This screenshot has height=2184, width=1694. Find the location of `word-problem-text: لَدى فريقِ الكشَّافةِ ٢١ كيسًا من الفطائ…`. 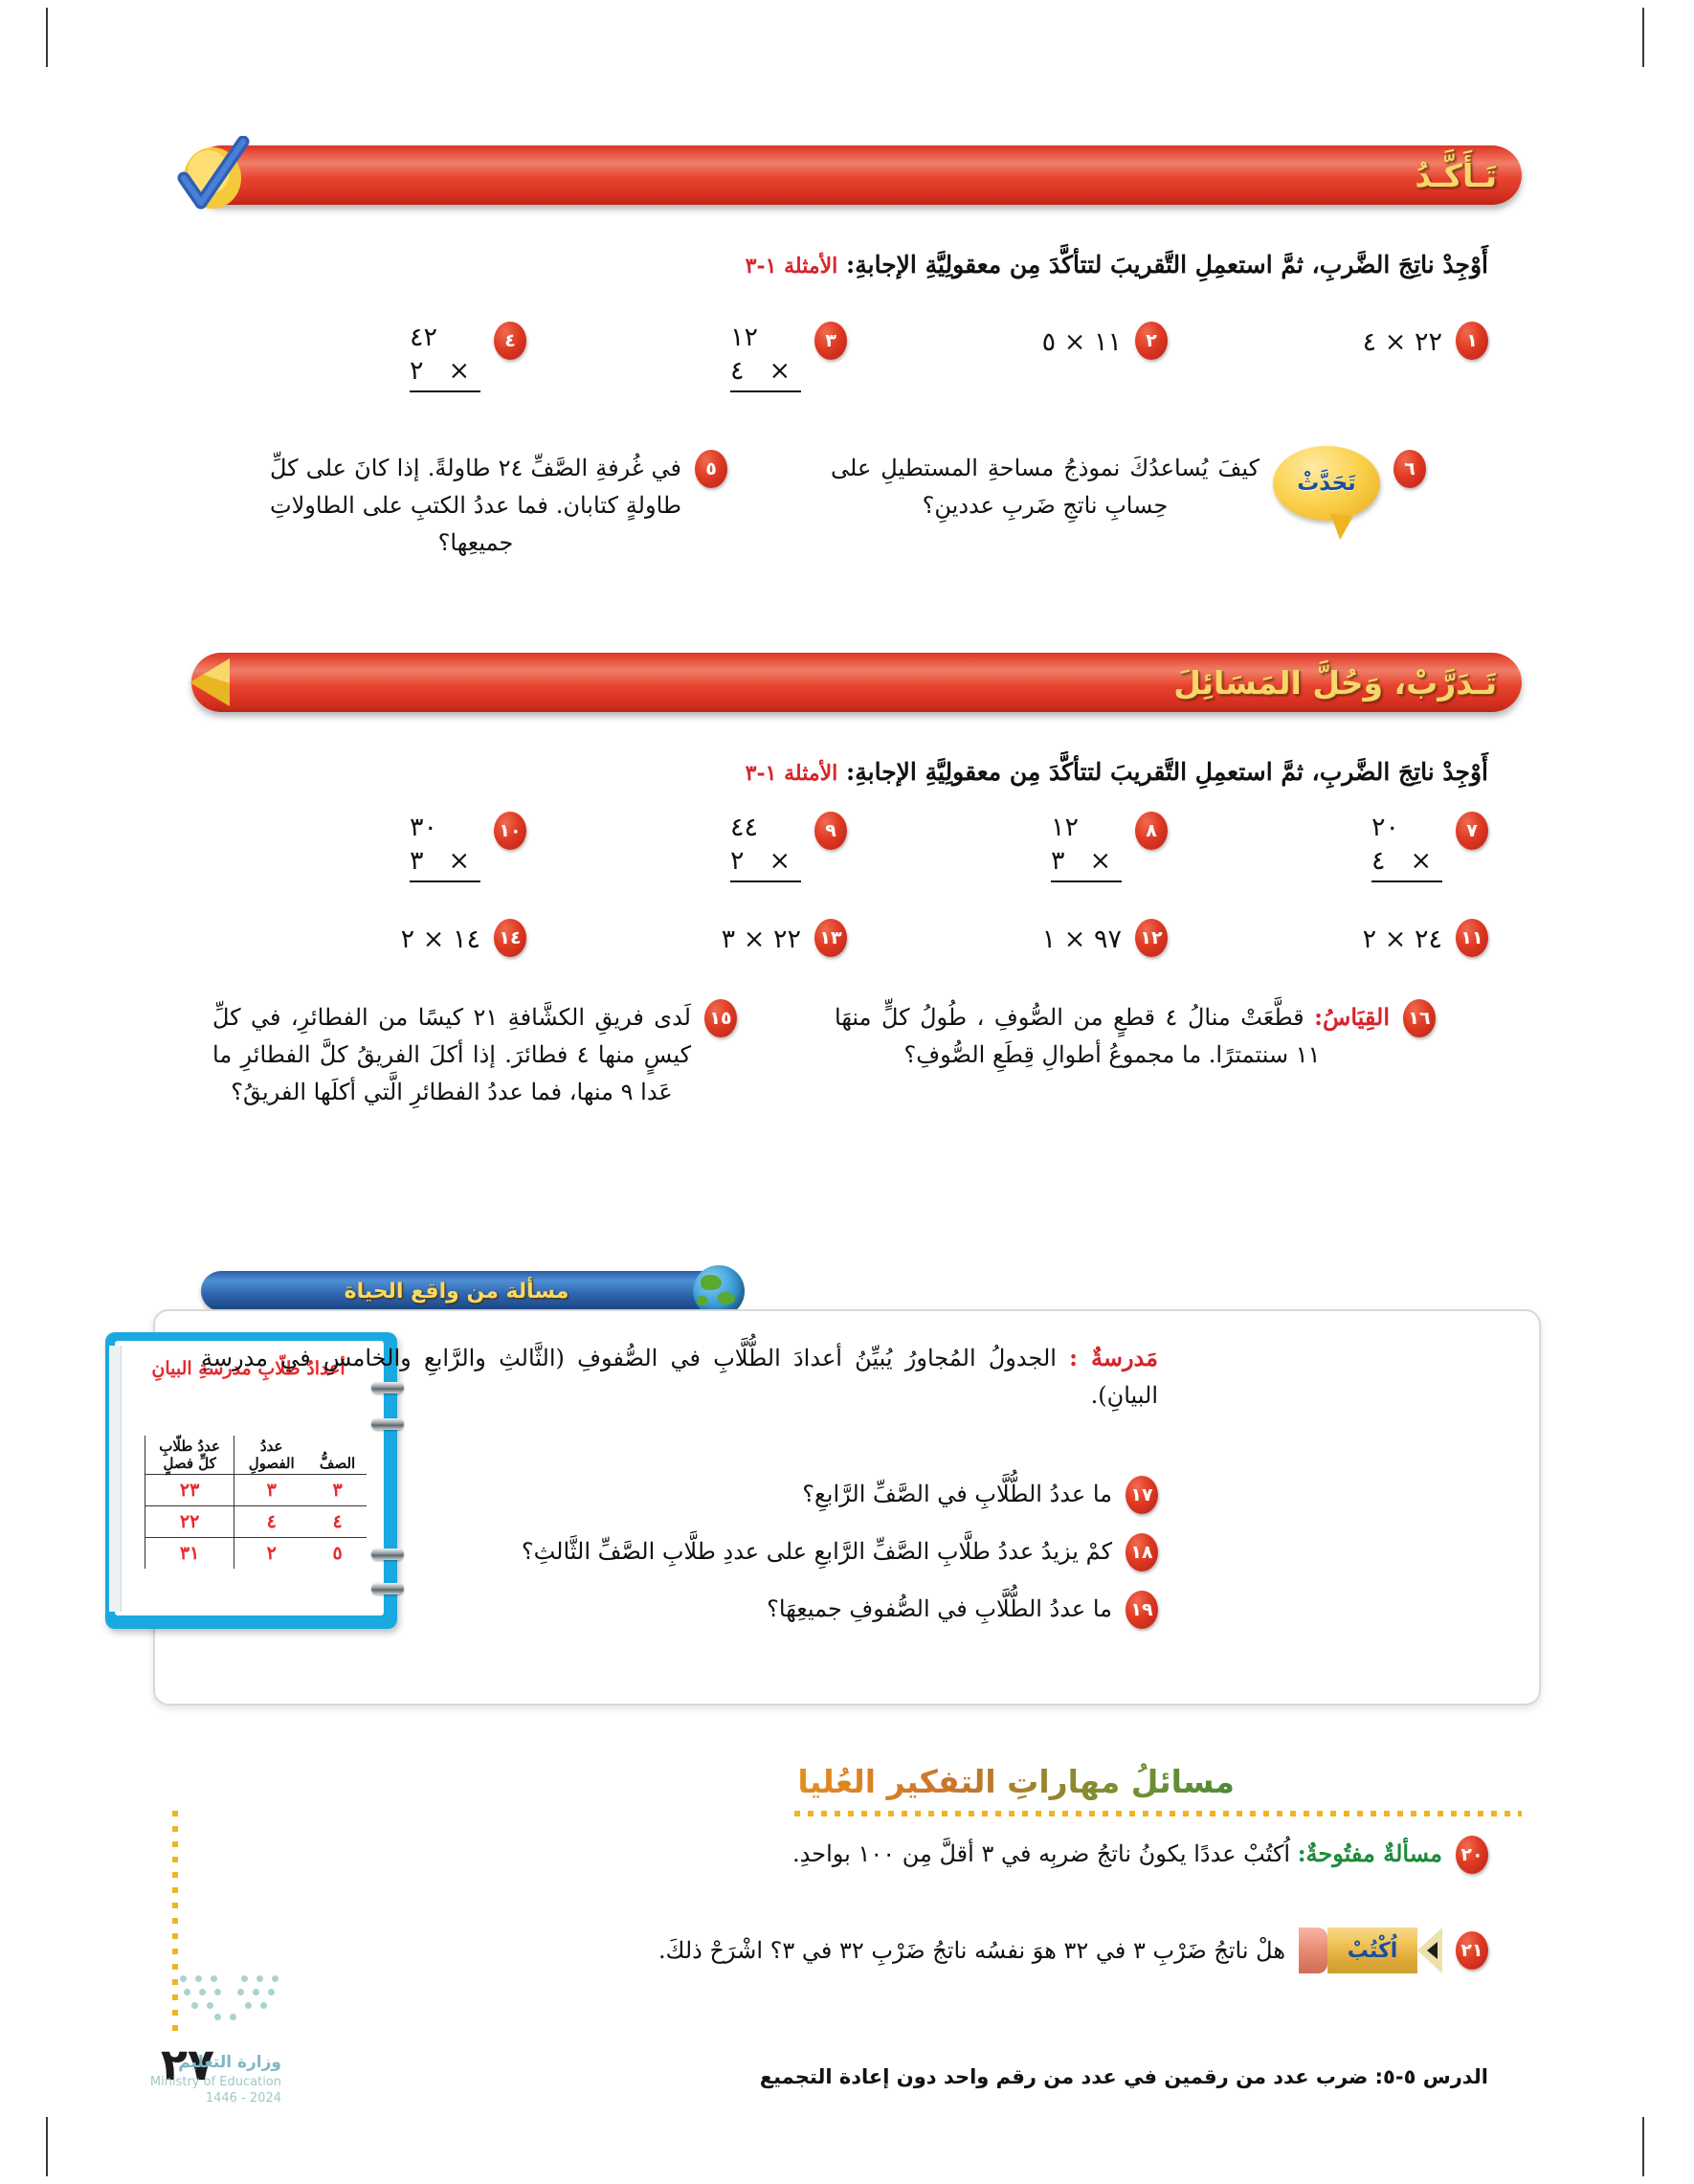

word-problem-text: لَدى فريقِ الكشَّافةِ ٢١ كيسًا من الفطائ… is located at coordinates (452, 1055).